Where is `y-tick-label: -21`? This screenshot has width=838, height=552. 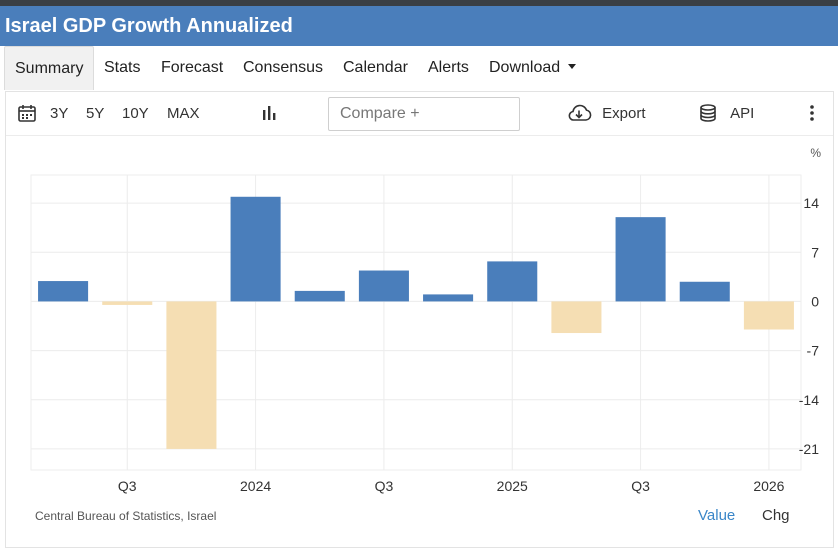 y-tick-label: -21 is located at coordinates (809, 449).